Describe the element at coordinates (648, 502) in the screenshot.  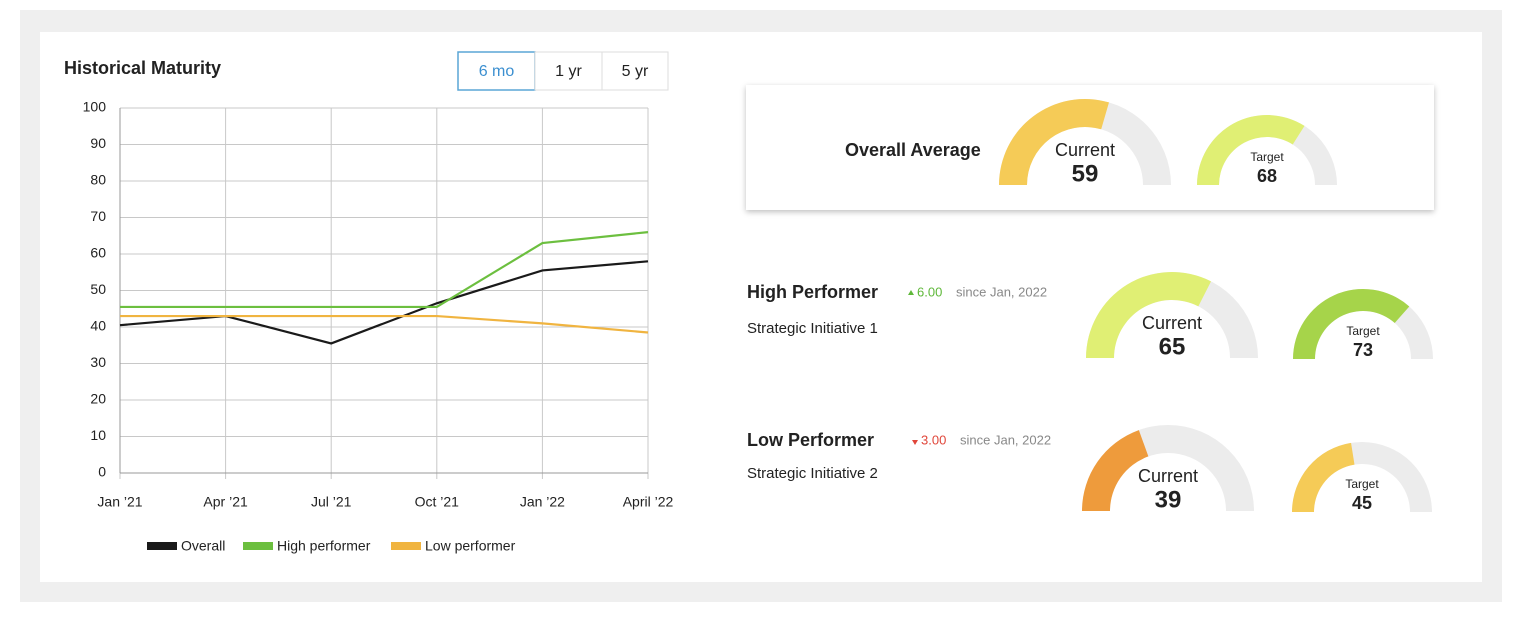
I see `x-tick-label: April ’22` at that location.